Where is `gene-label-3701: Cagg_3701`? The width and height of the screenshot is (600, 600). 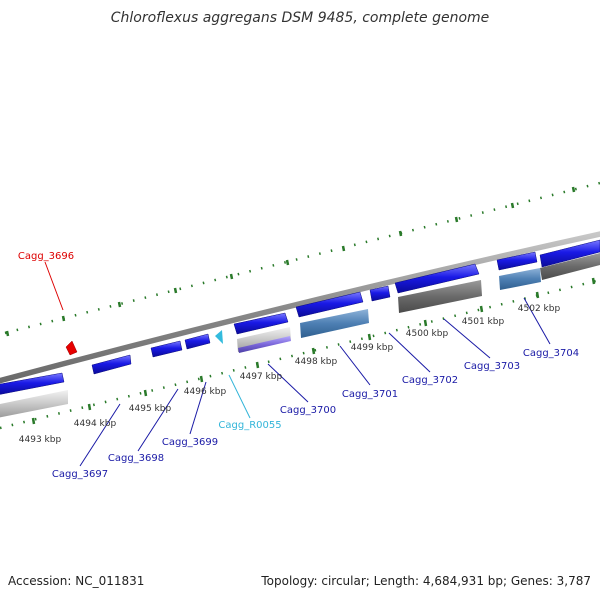
gene-label-3701: Cagg_3701 is located at coordinates (370, 394).